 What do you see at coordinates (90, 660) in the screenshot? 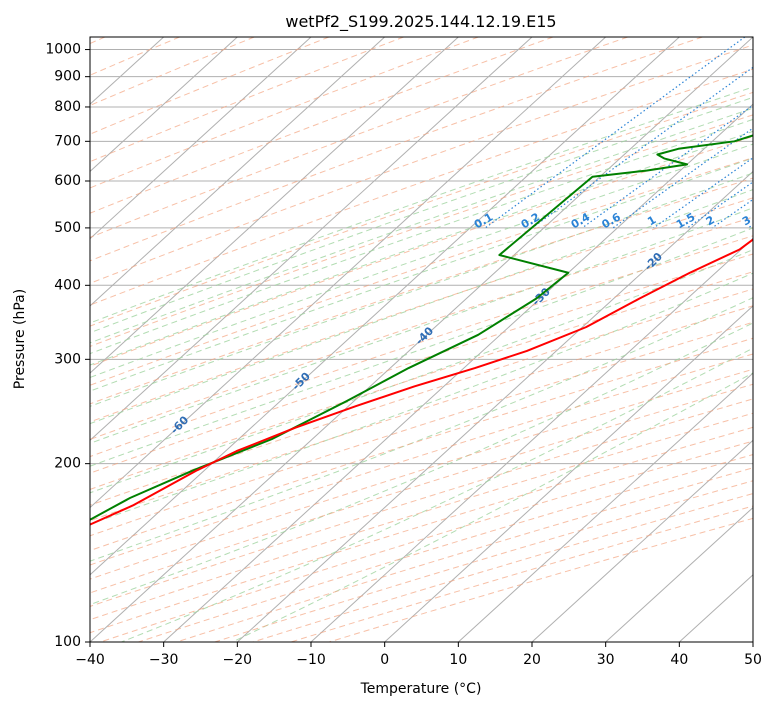
I see `x-tick-label: −40` at bounding box center [90, 660].